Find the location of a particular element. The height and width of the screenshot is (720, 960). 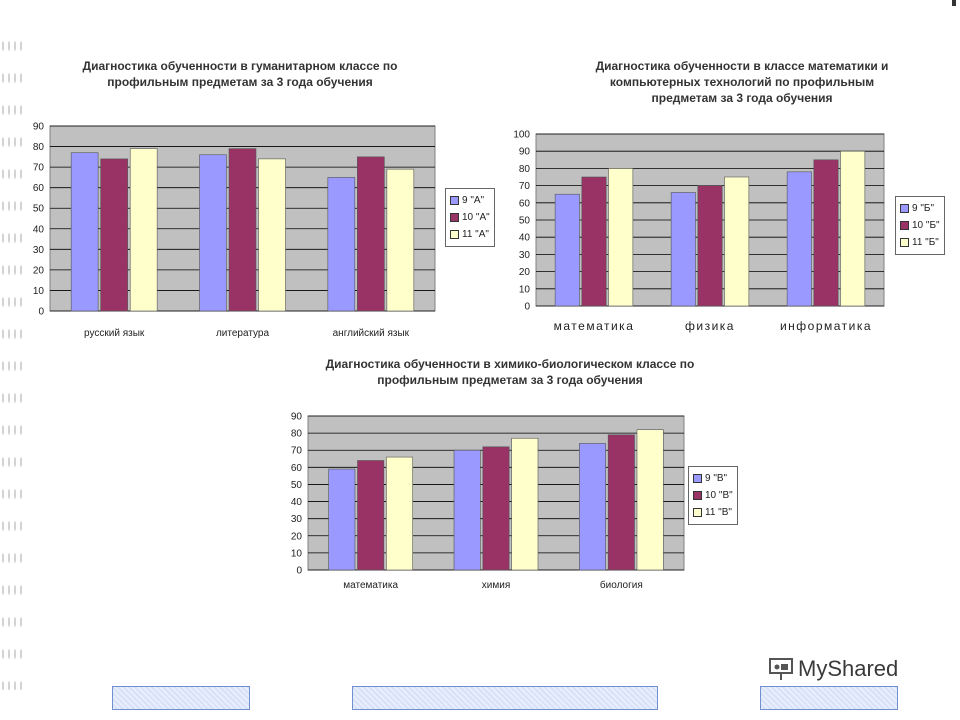

x-category-label: физика is located at coordinates (710, 326).